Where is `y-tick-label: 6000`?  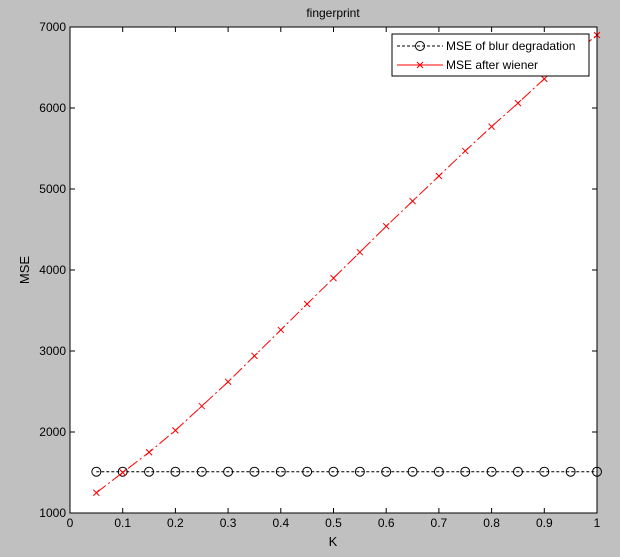
y-tick-label: 6000 is located at coordinates (52, 108).